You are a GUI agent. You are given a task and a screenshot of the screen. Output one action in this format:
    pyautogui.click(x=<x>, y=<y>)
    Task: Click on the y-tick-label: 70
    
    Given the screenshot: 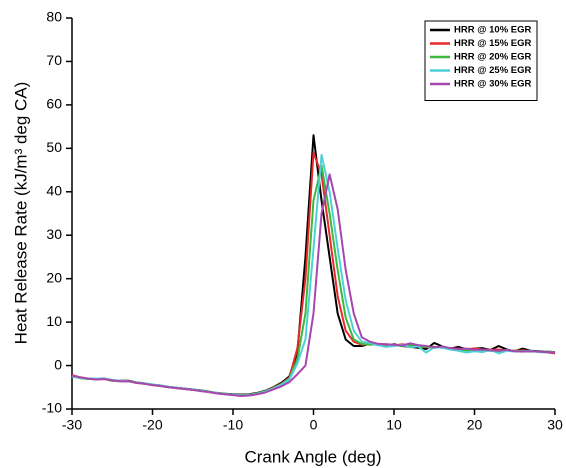 What is the action you would take?
    pyautogui.click(x=54, y=60)
    